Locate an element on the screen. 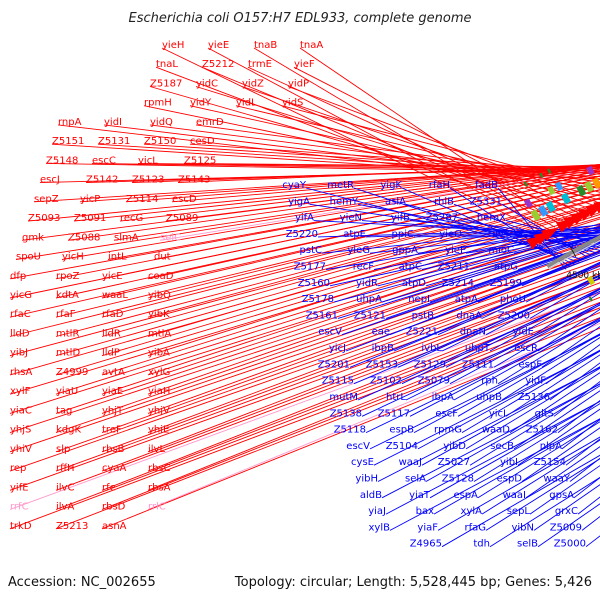 Image resolution: width=600 pixels, height=600 pixels. gene-label-Z5123: Z5123 is located at coordinates (148, 180).